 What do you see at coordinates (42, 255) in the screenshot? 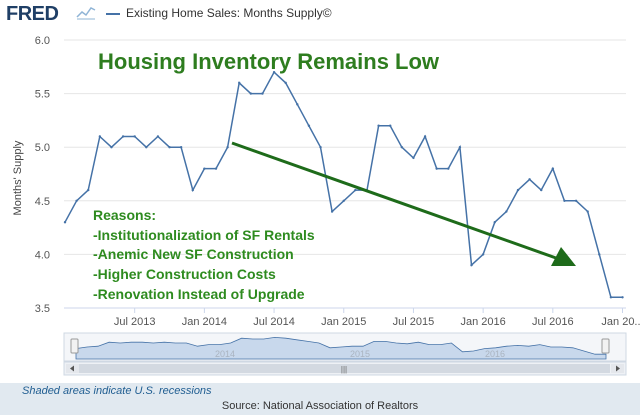
I see `y-tick-label: 4.0` at bounding box center [42, 255].